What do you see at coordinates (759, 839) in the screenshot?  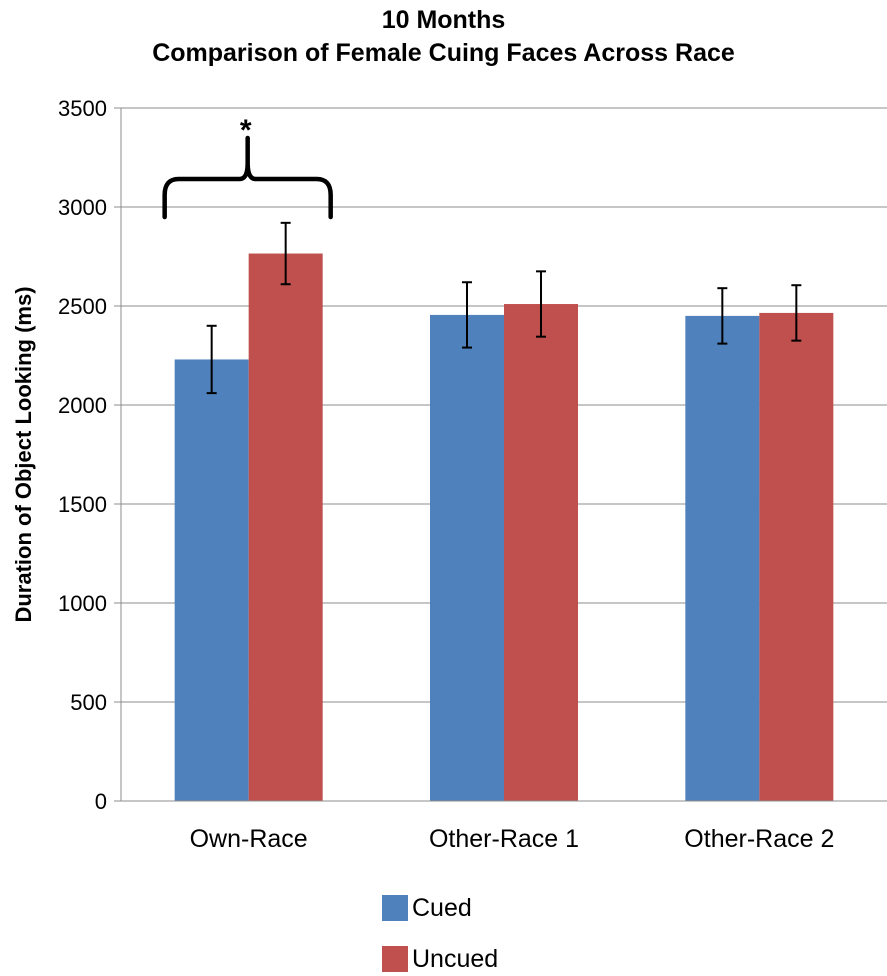 I see `x-tick-label: Other-Race 2` at bounding box center [759, 839].